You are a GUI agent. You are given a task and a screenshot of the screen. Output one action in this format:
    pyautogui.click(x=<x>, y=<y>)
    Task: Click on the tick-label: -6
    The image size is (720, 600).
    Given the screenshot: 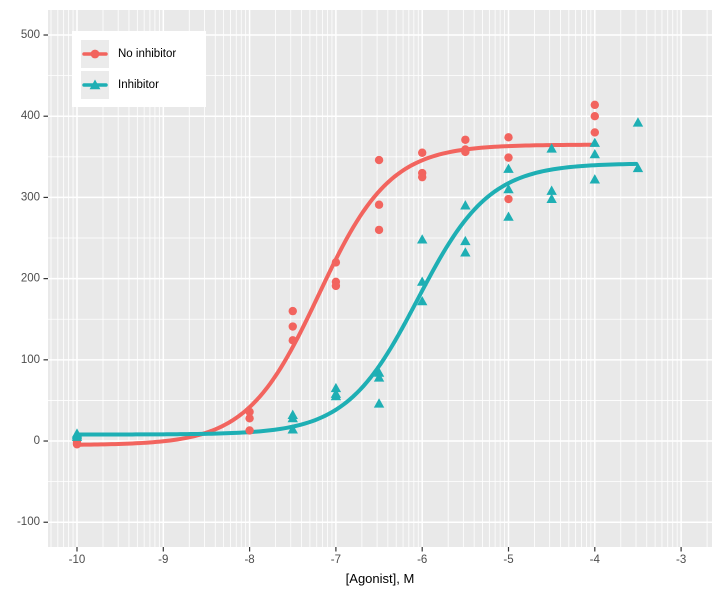 What is the action you would take?
    pyautogui.click(x=422, y=560)
    